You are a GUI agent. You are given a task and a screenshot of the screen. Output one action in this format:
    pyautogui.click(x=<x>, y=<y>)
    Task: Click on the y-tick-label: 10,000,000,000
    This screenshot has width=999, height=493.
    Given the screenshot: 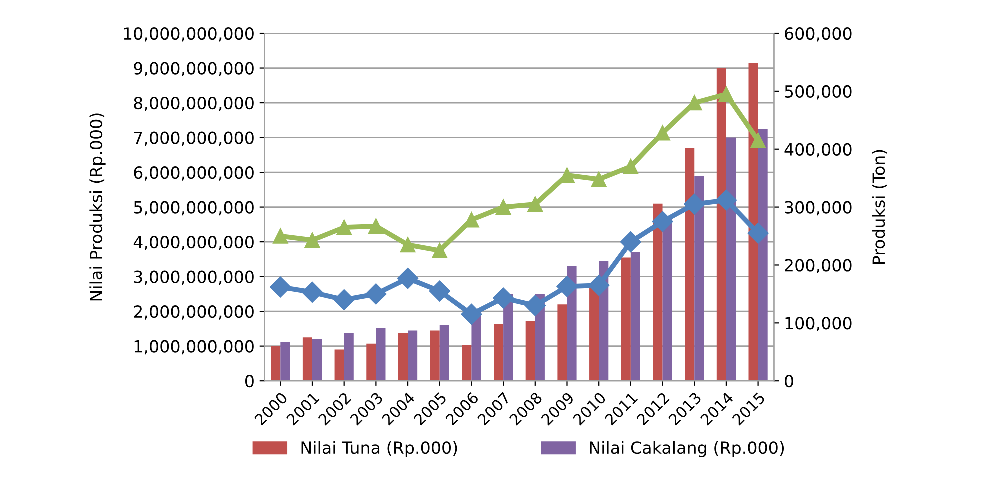 What is the action you would take?
    pyautogui.click(x=189, y=34)
    